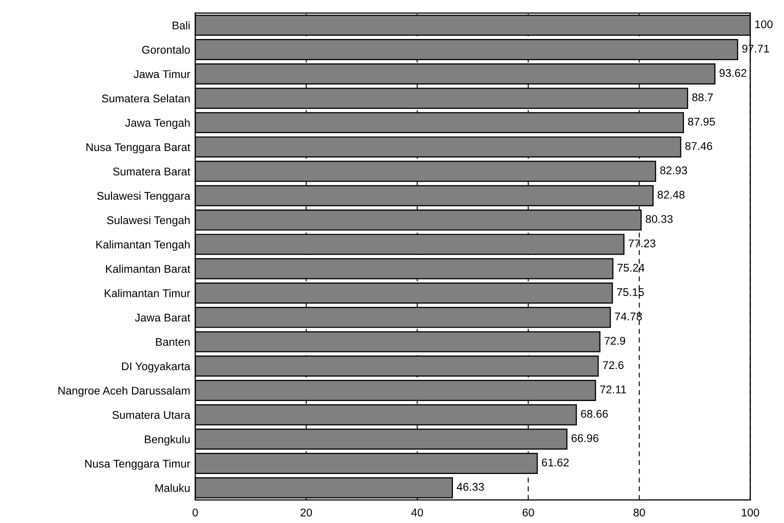  What do you see at coordinates (124, 391) in the screenshot?
I see `y-tick-label: Nangroe Aceh Darussalam` at bounding box center [124, 391].